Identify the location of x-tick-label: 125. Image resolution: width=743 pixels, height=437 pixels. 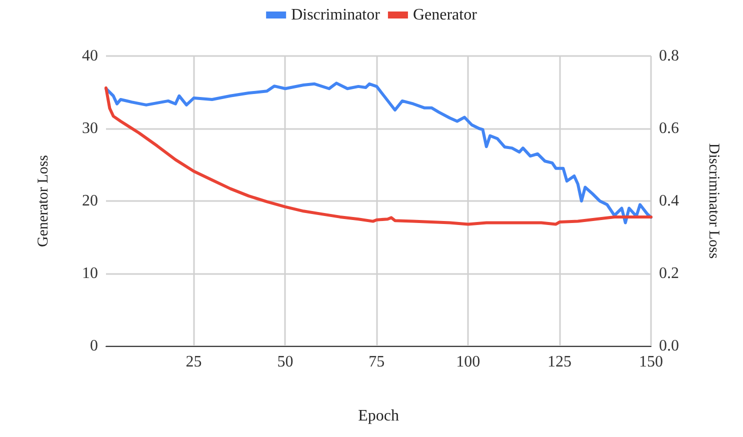
(560, 362).